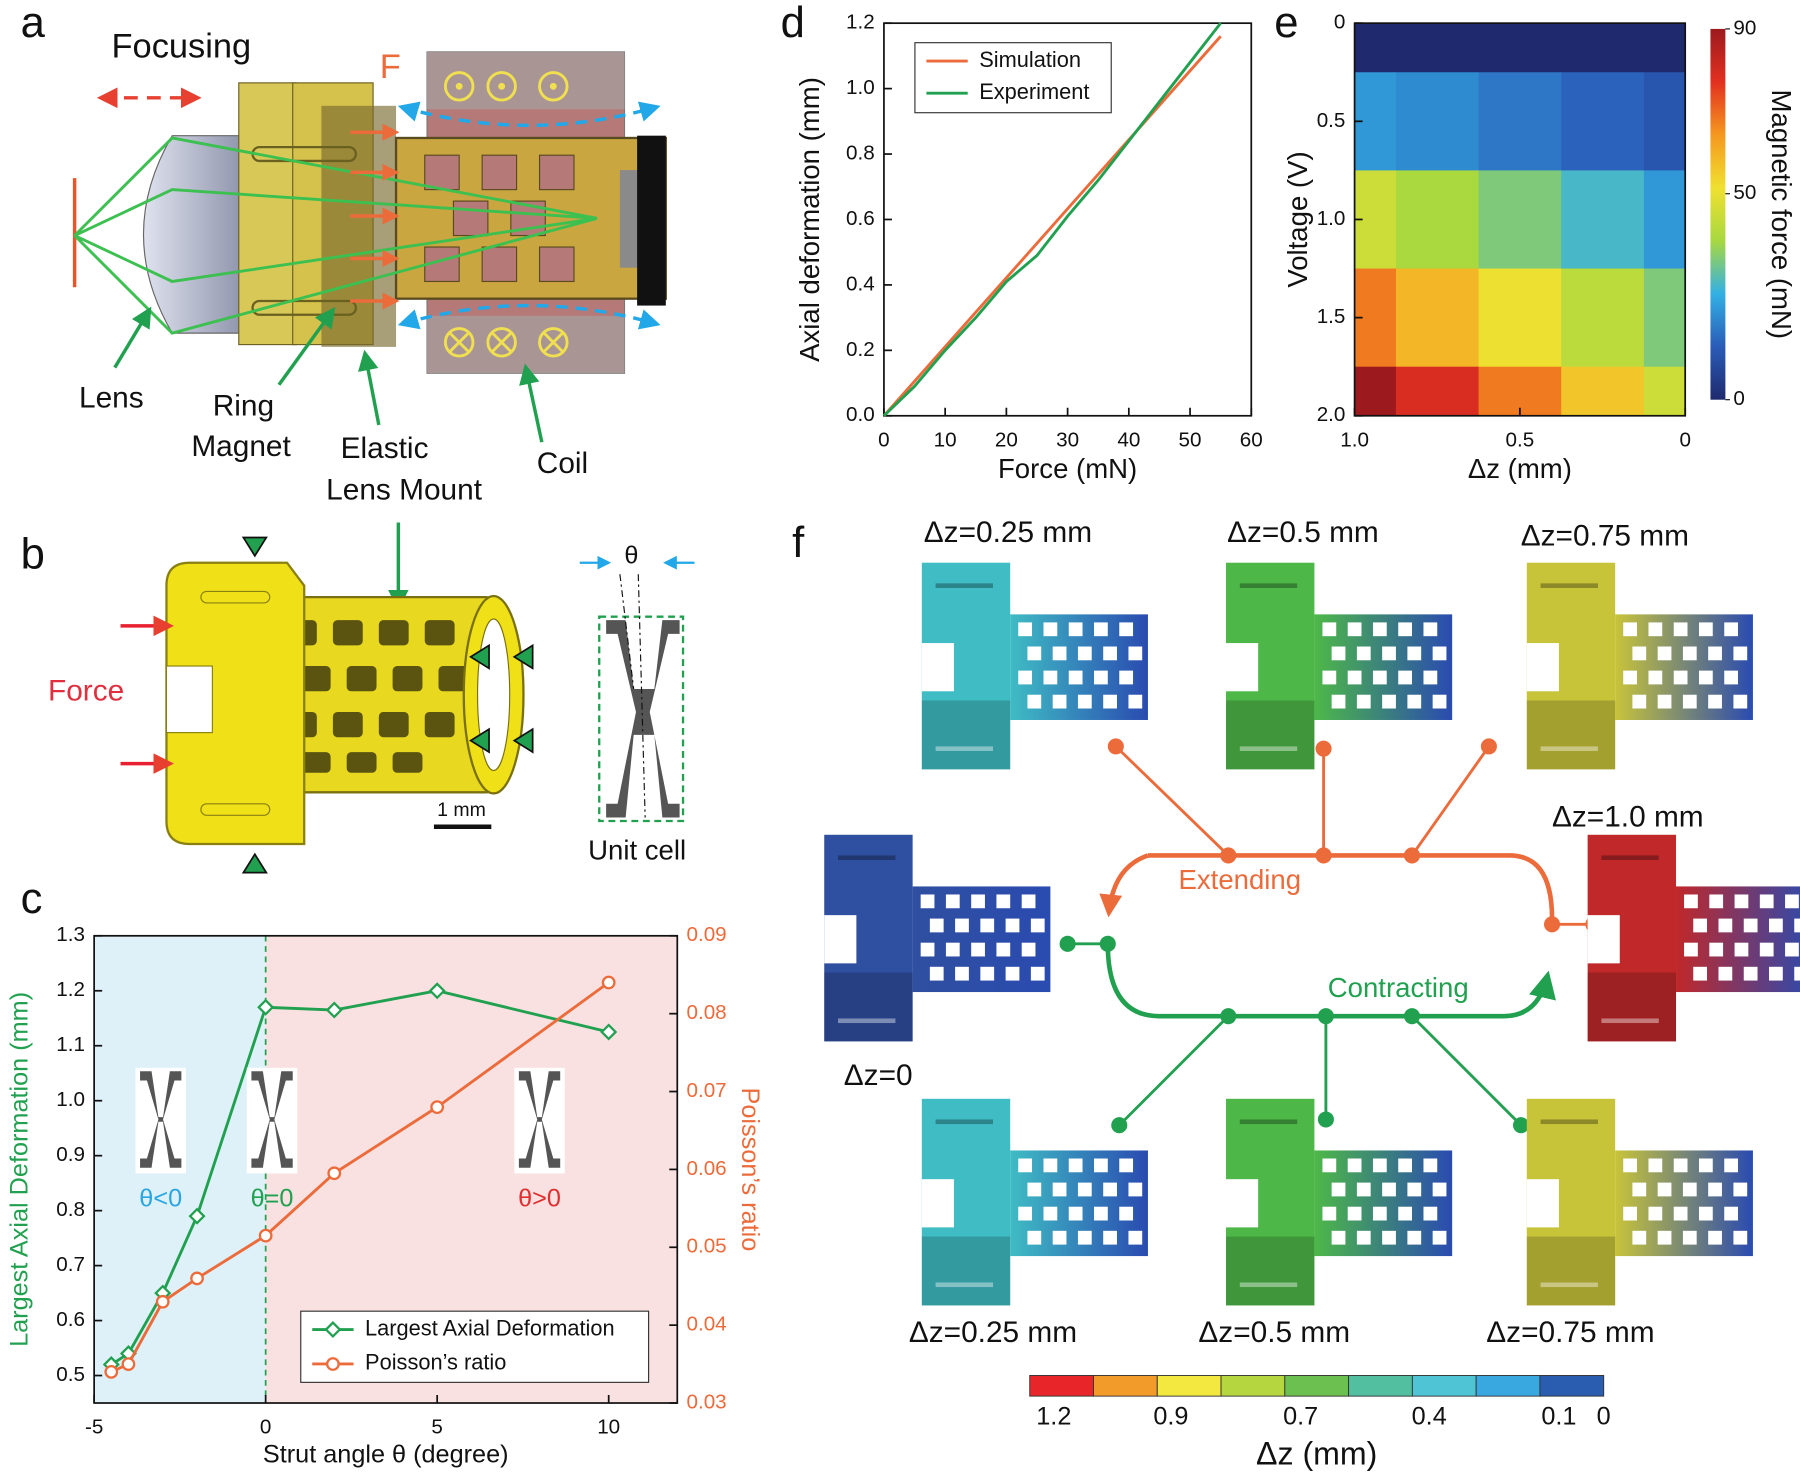 Image resolution: width=1800 pixels, height=1479 pixels. I want to click on panel-label: c, so click(32, 899).